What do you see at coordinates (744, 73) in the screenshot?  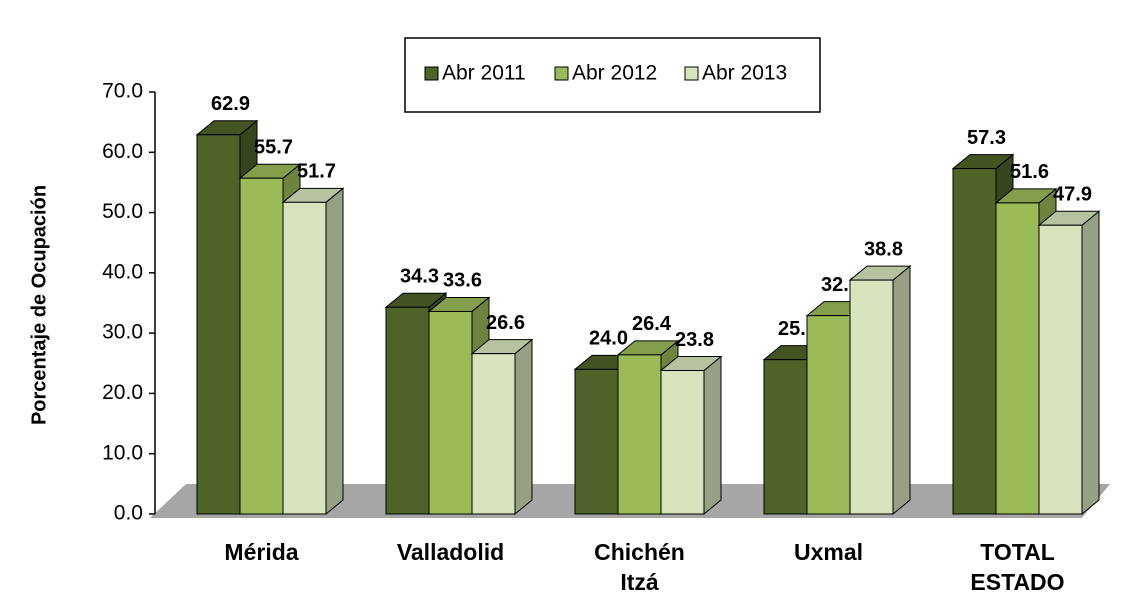 I see `legend-label: Abr 2013` at bounding box center [744, 73].